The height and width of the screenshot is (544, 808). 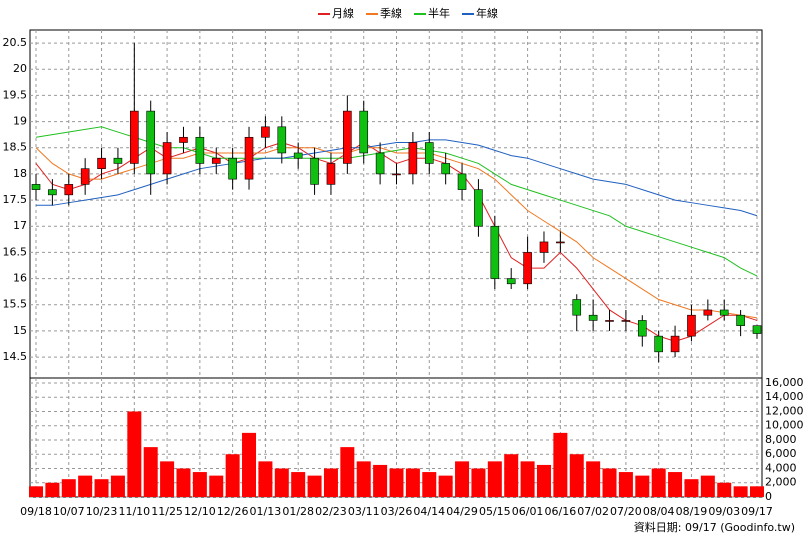 What do you see at coordinates (15, 304) in the screenshot?
I see `y-tick-label: 15.5` at bounding box center [15, 304].